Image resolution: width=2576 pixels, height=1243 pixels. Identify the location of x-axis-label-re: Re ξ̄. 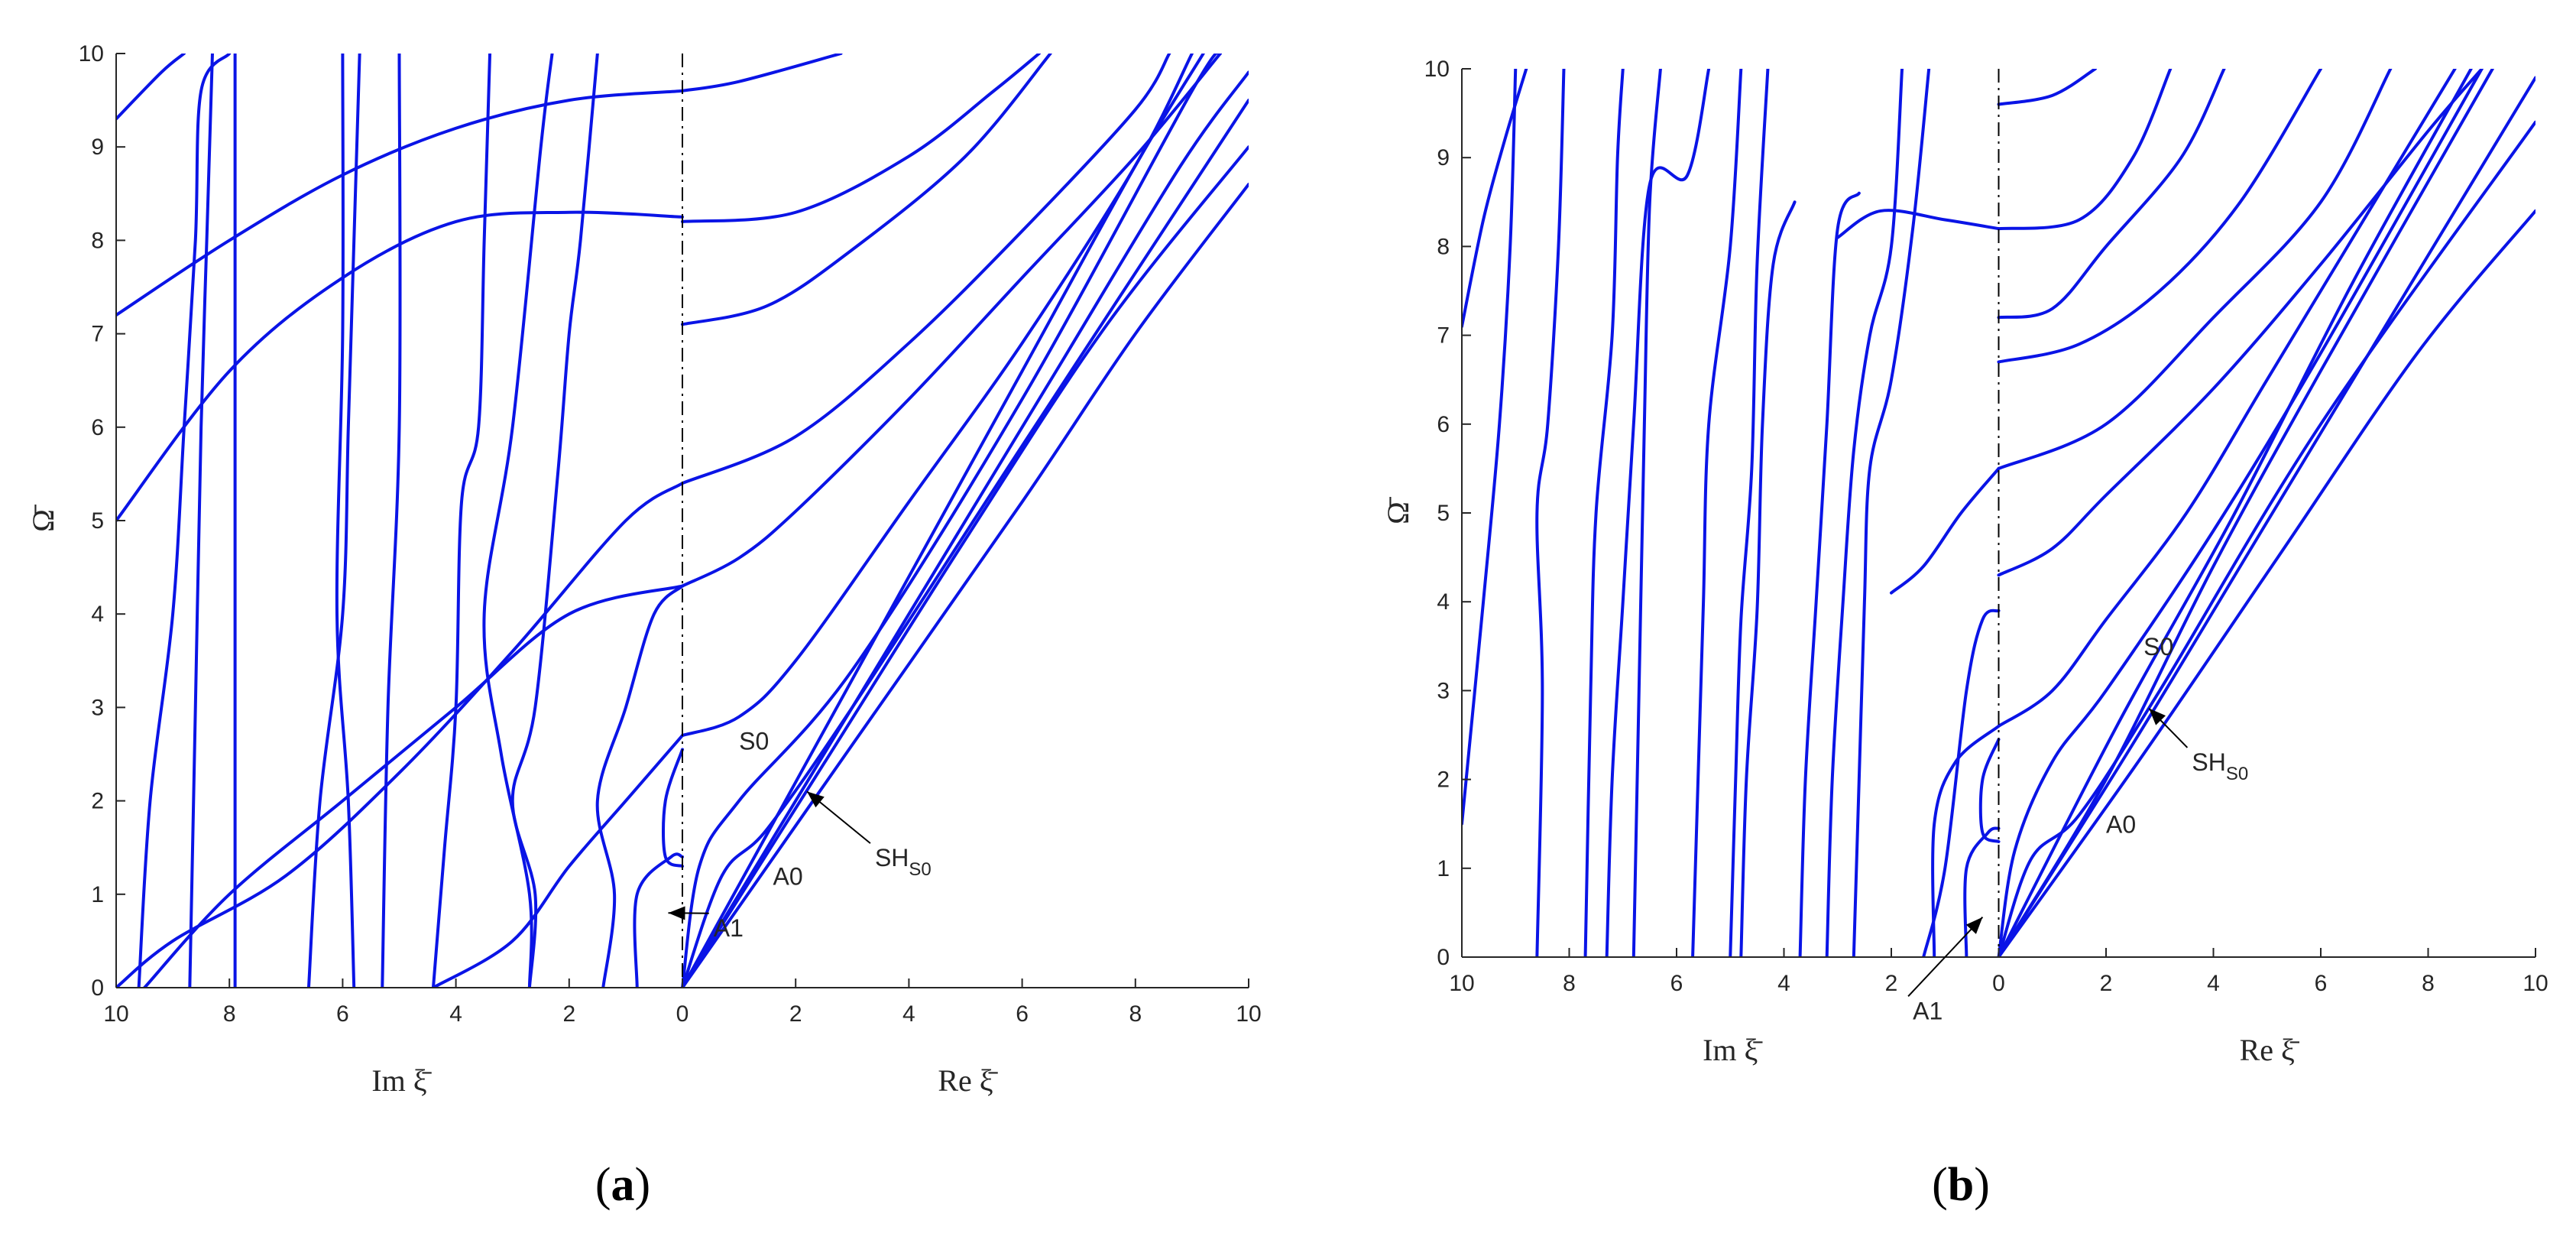
(2270, 1050).